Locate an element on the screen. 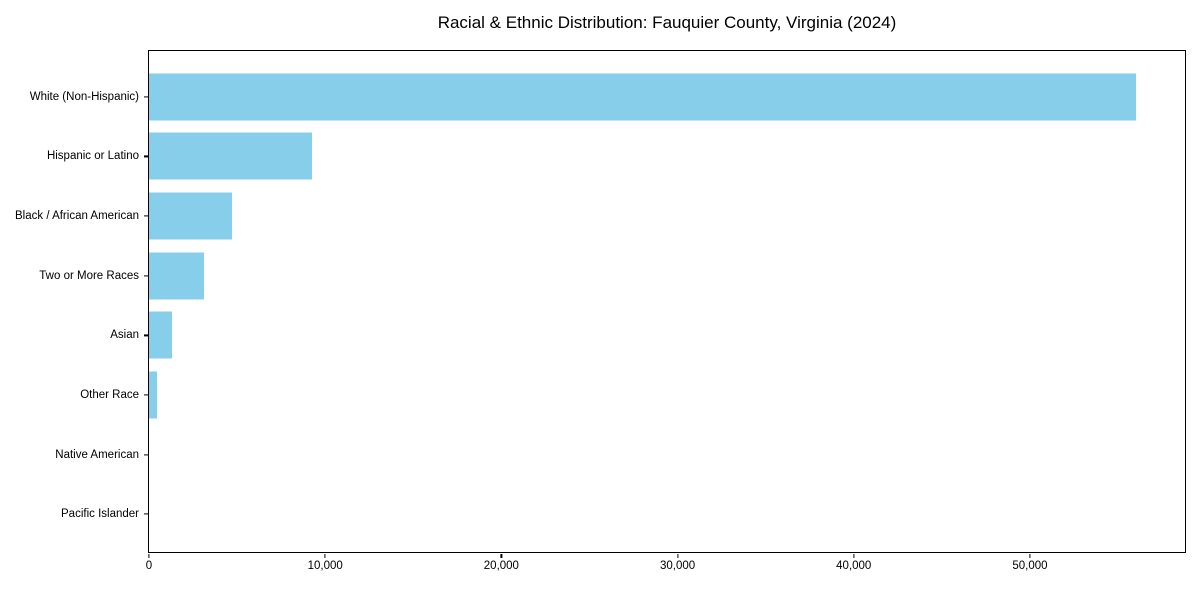 The image size is (1200, 600). x-tick-label: 40,000 is located at coordinates (854, 566).